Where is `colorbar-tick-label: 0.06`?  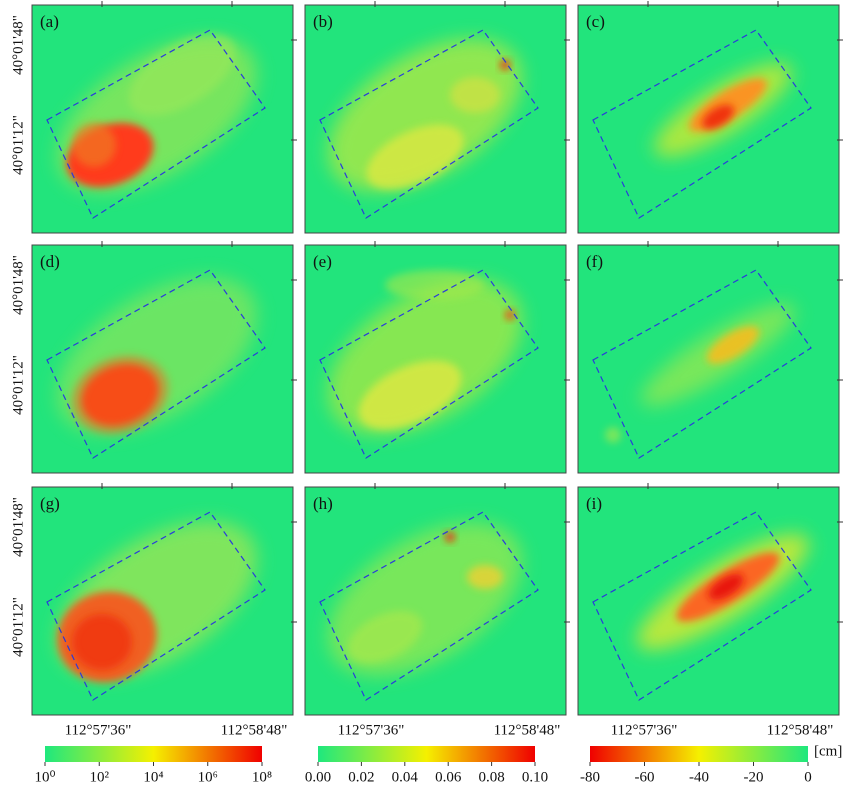 colorbar-tick-label: 0.06 is located at coordinates (448, 777).